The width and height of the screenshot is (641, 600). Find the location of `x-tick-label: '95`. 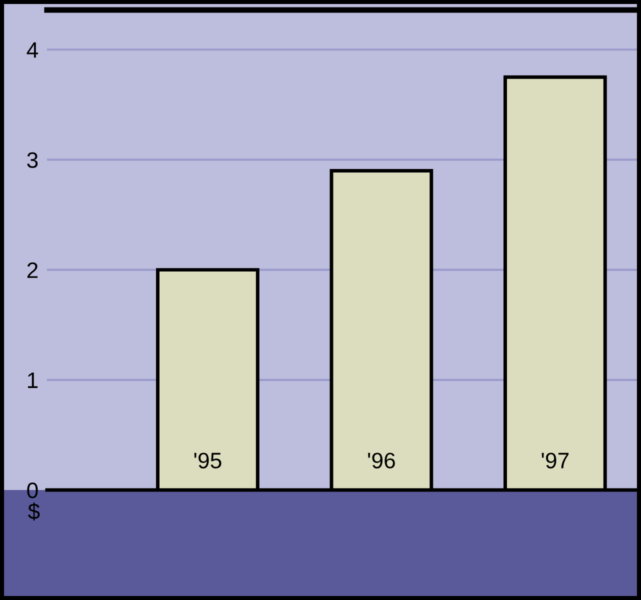

x-tick-label: '95 is located at coordinates (208, 460).